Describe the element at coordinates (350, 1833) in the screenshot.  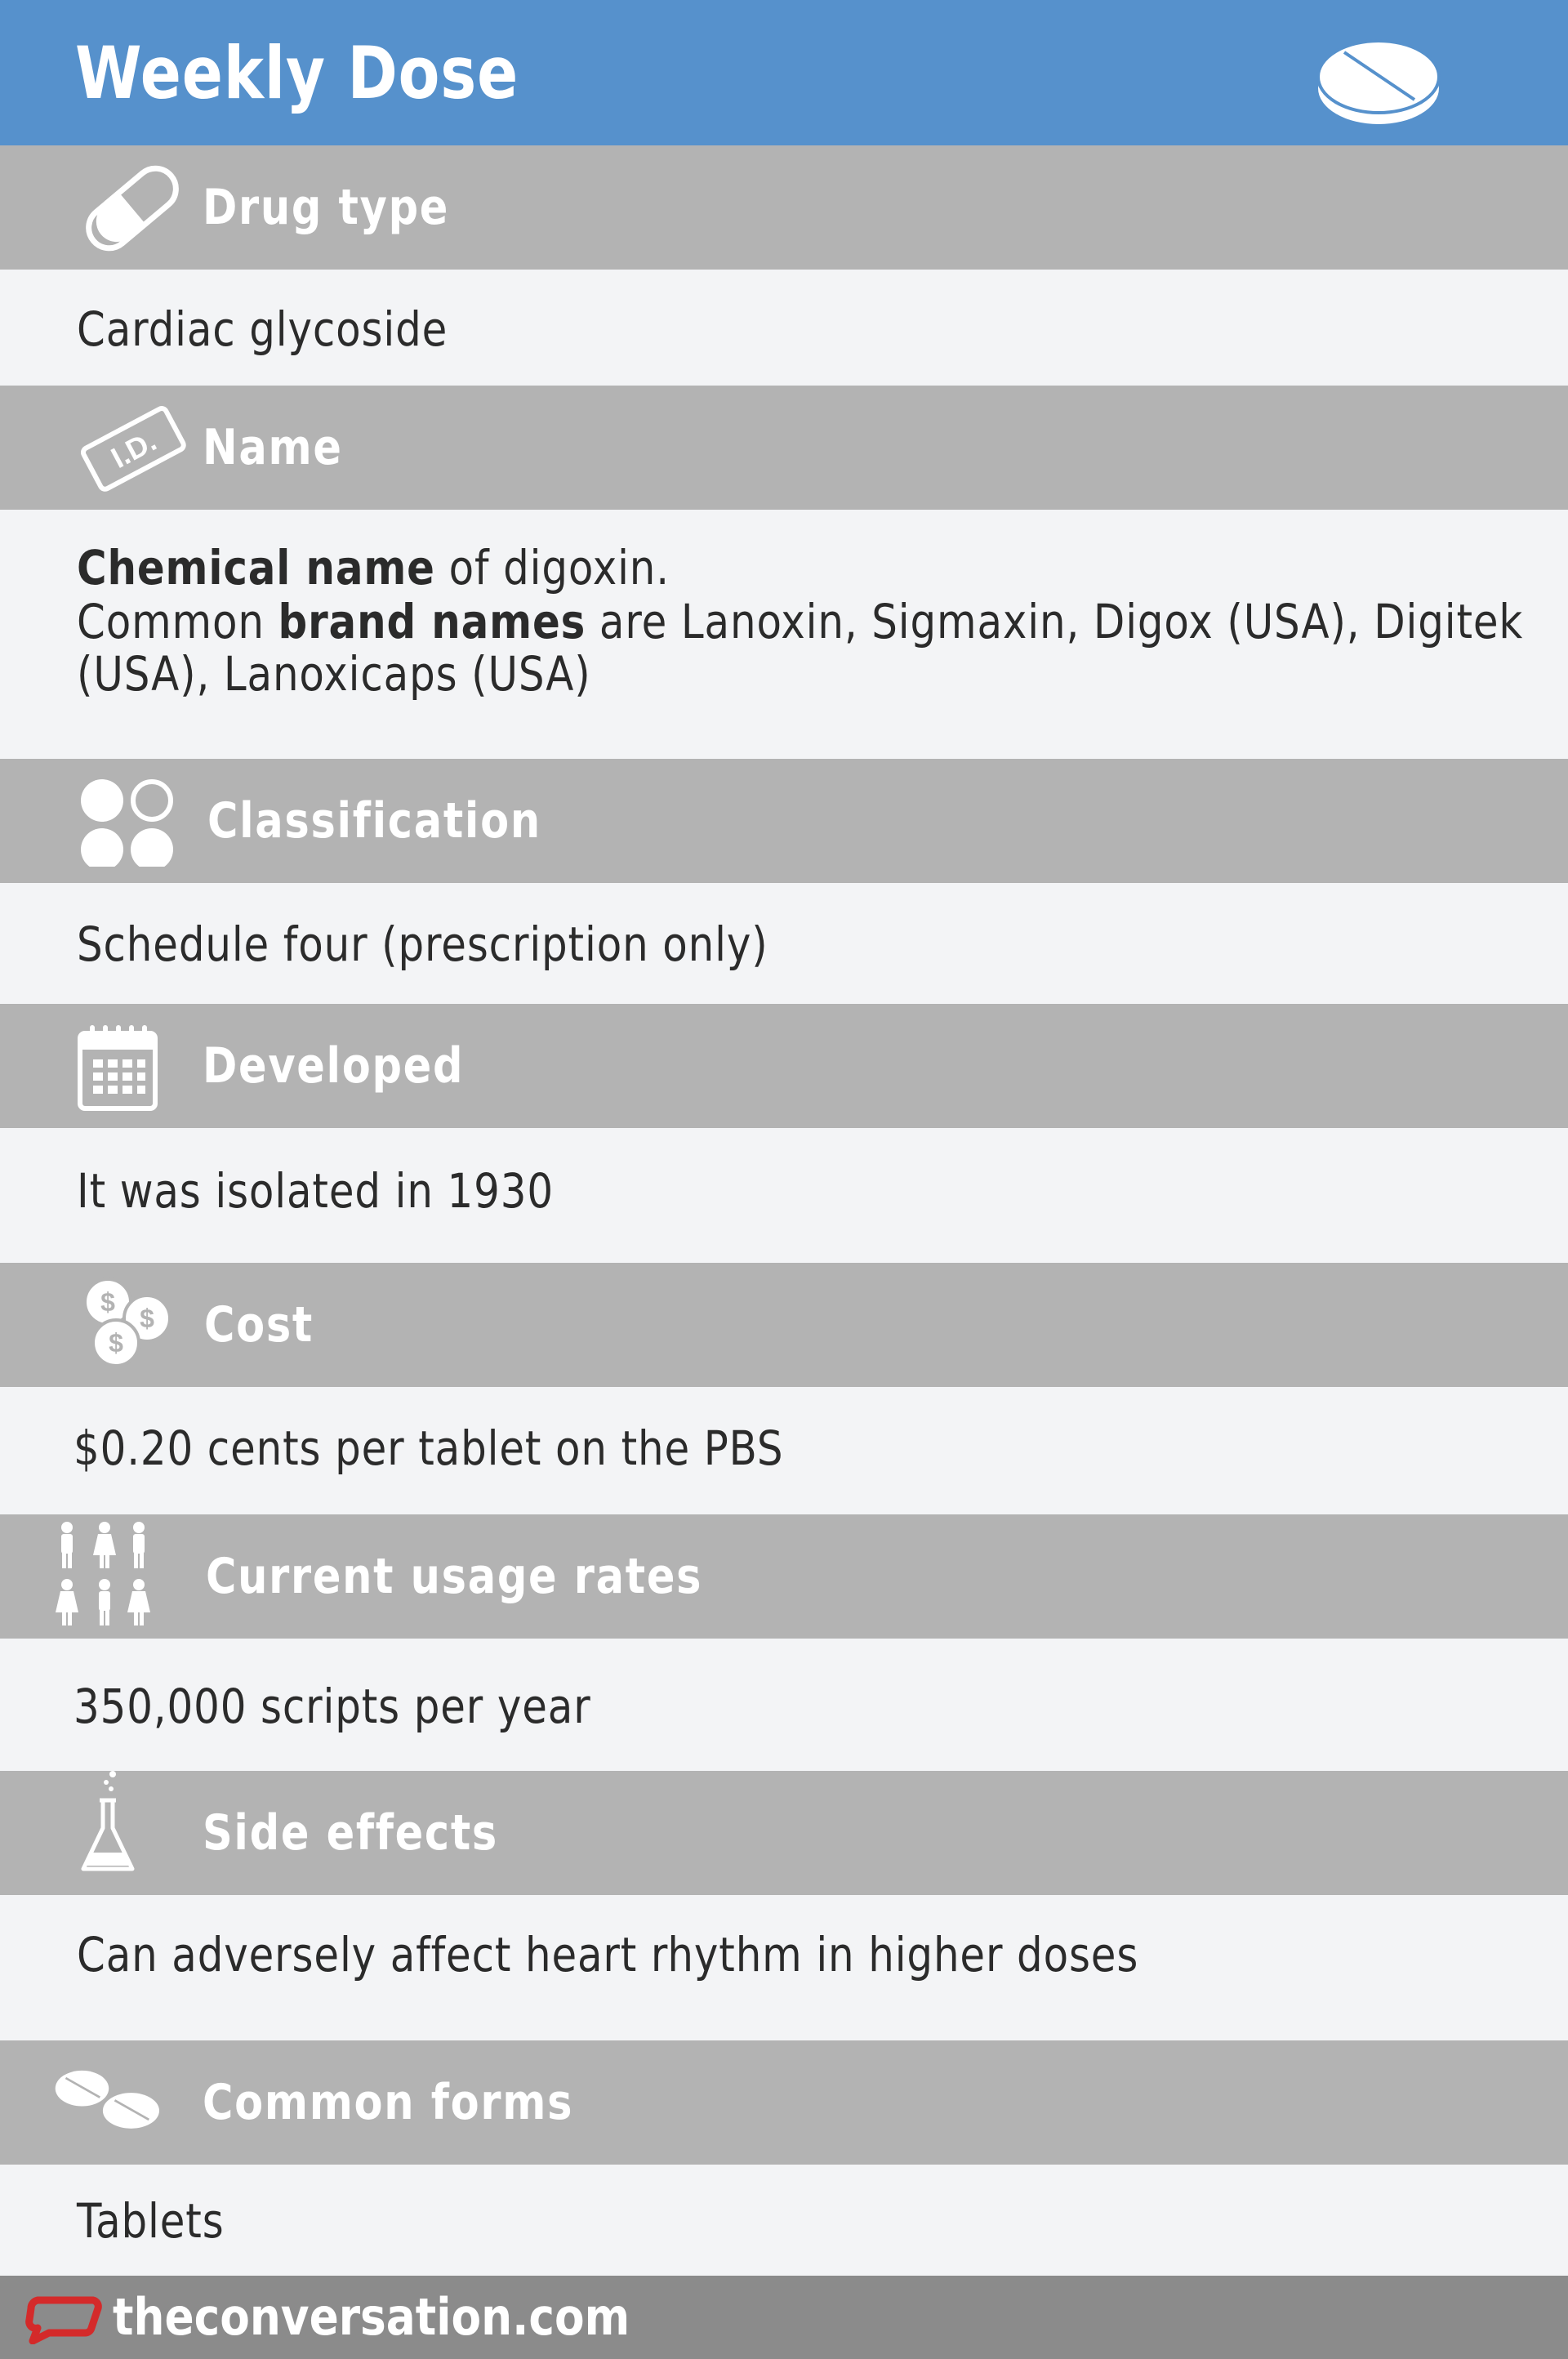
I see `section-label: Side effects` at that location.